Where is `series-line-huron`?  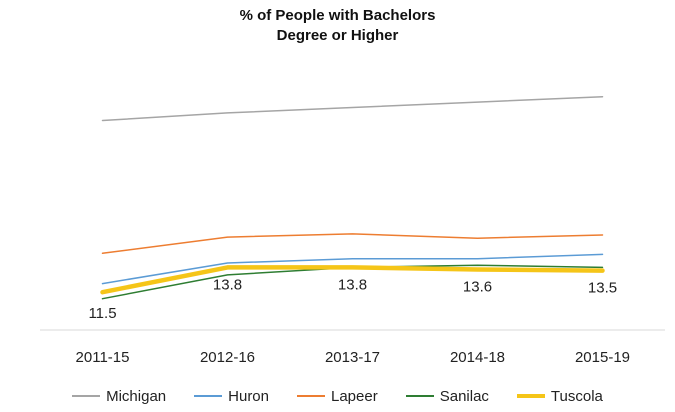
series-line-huron is located at coordinates (352, 269).